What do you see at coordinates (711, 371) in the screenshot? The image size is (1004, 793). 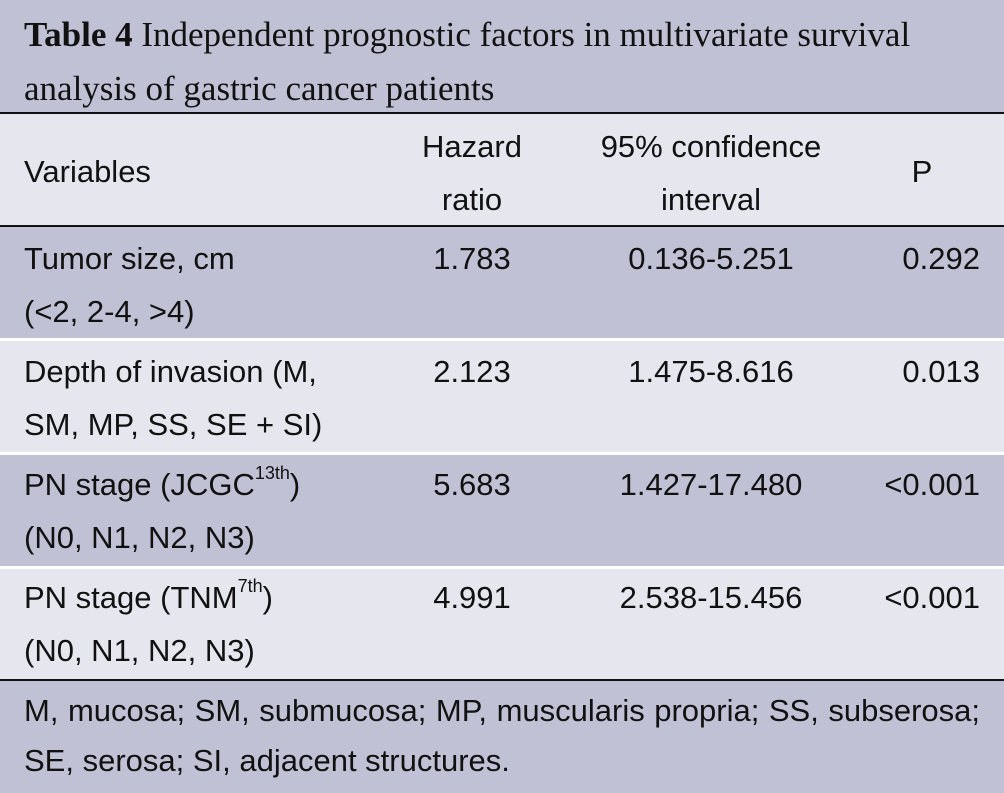 I see `row2-ci: 1.475-8.616` at bounding box center [711, 371].